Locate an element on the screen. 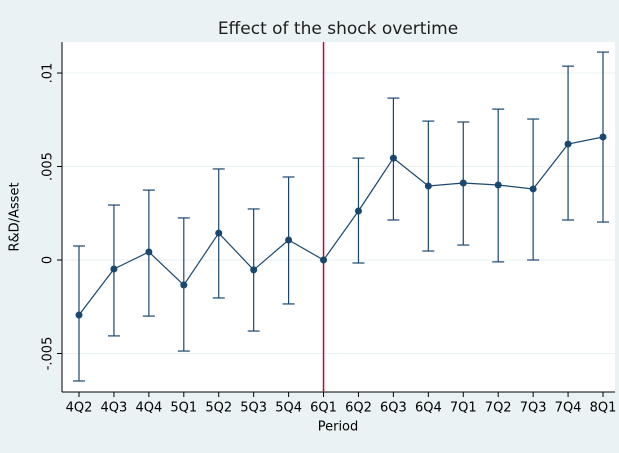 Image resolution: width=619 pixels, height=453 pixels. x-tick-label: 6Q3 is located at coordinates (393, 408).